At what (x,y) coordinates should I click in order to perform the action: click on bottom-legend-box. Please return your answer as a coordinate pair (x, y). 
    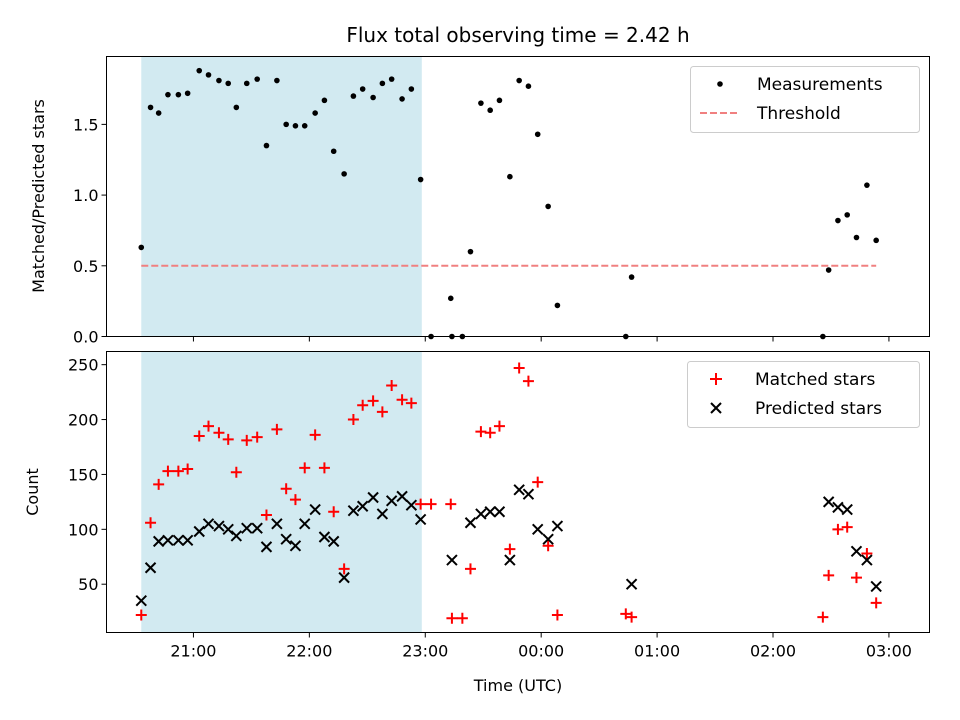
    Looking at the image, I should click on (803, 394).